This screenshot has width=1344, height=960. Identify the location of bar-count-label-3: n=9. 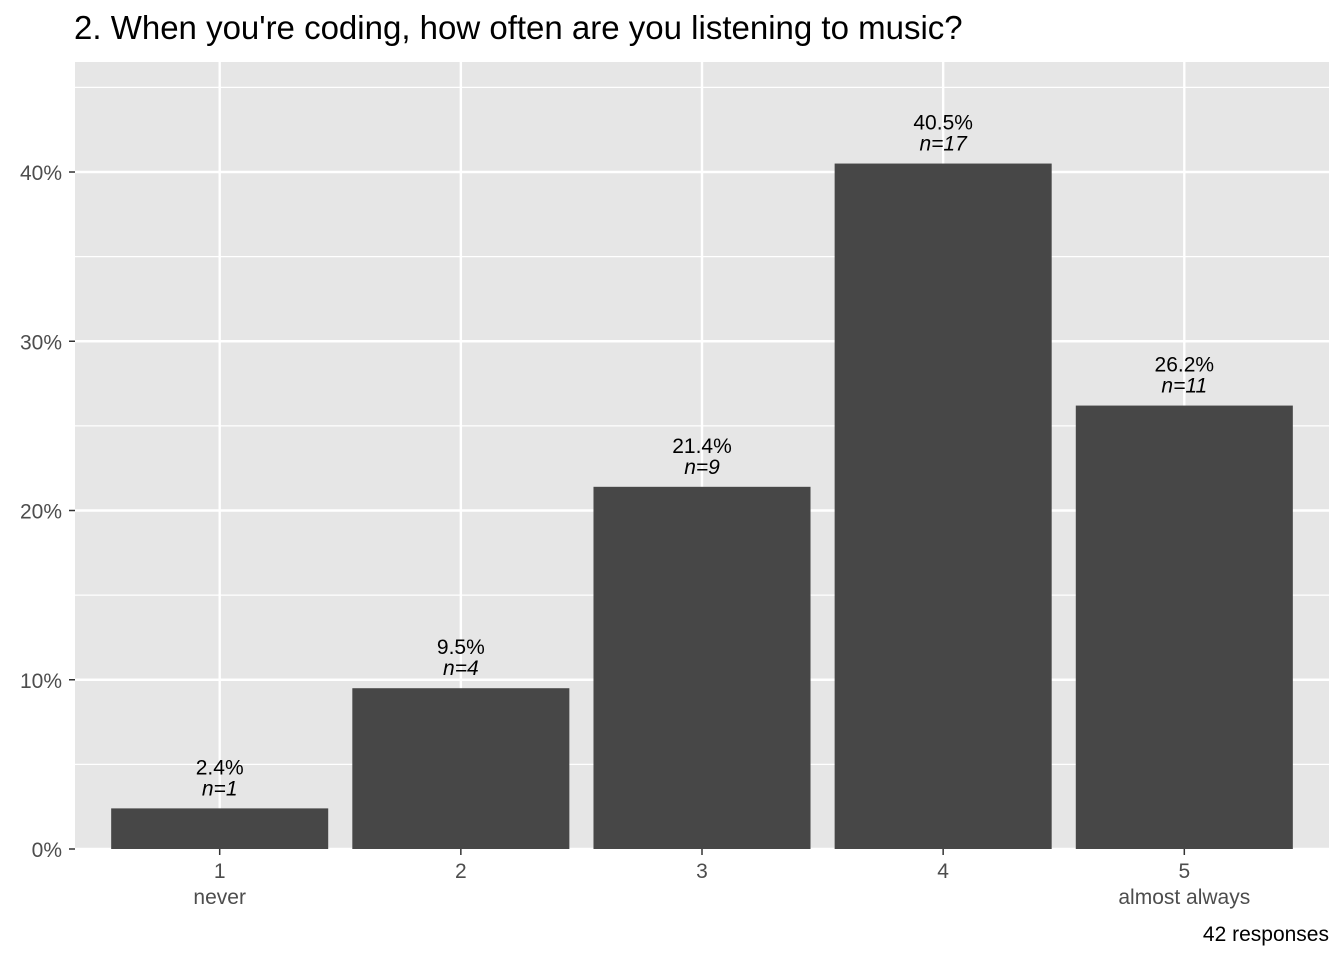
(702, 467).